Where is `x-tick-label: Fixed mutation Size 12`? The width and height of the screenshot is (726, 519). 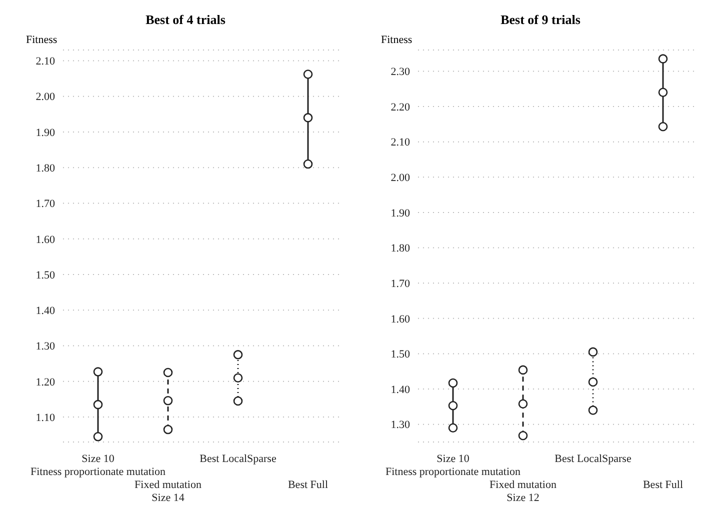 x-tick-label: Fixed mutation Size 12 is located at coordinates (523, 491).